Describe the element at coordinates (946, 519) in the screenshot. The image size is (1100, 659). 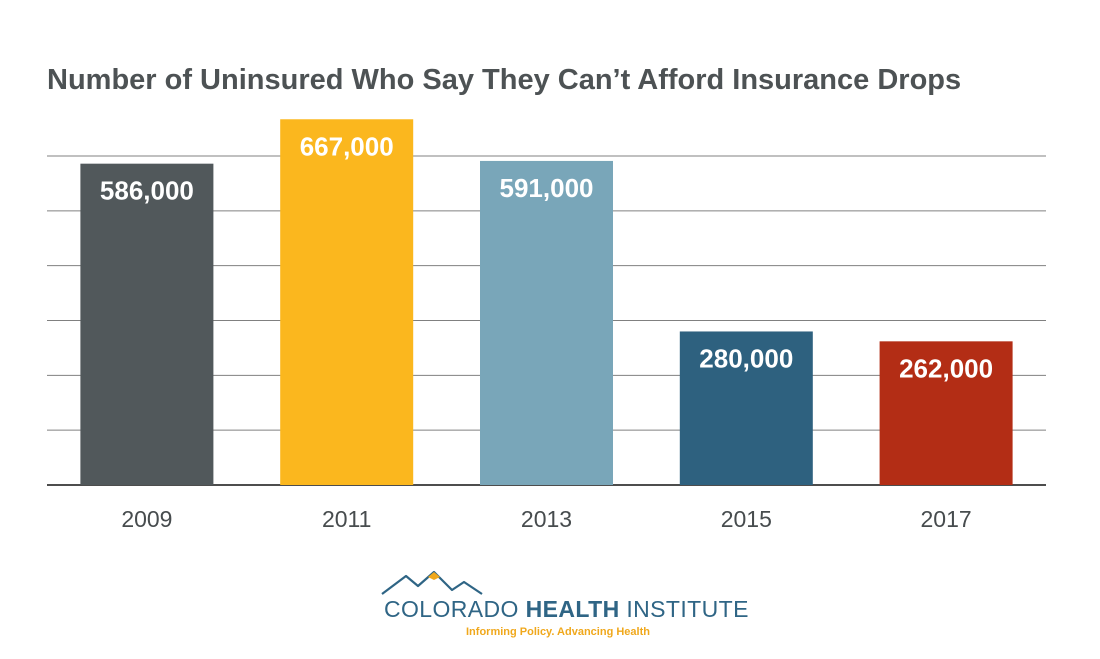
I see `x-tick-label-2017: 2017` at that location.